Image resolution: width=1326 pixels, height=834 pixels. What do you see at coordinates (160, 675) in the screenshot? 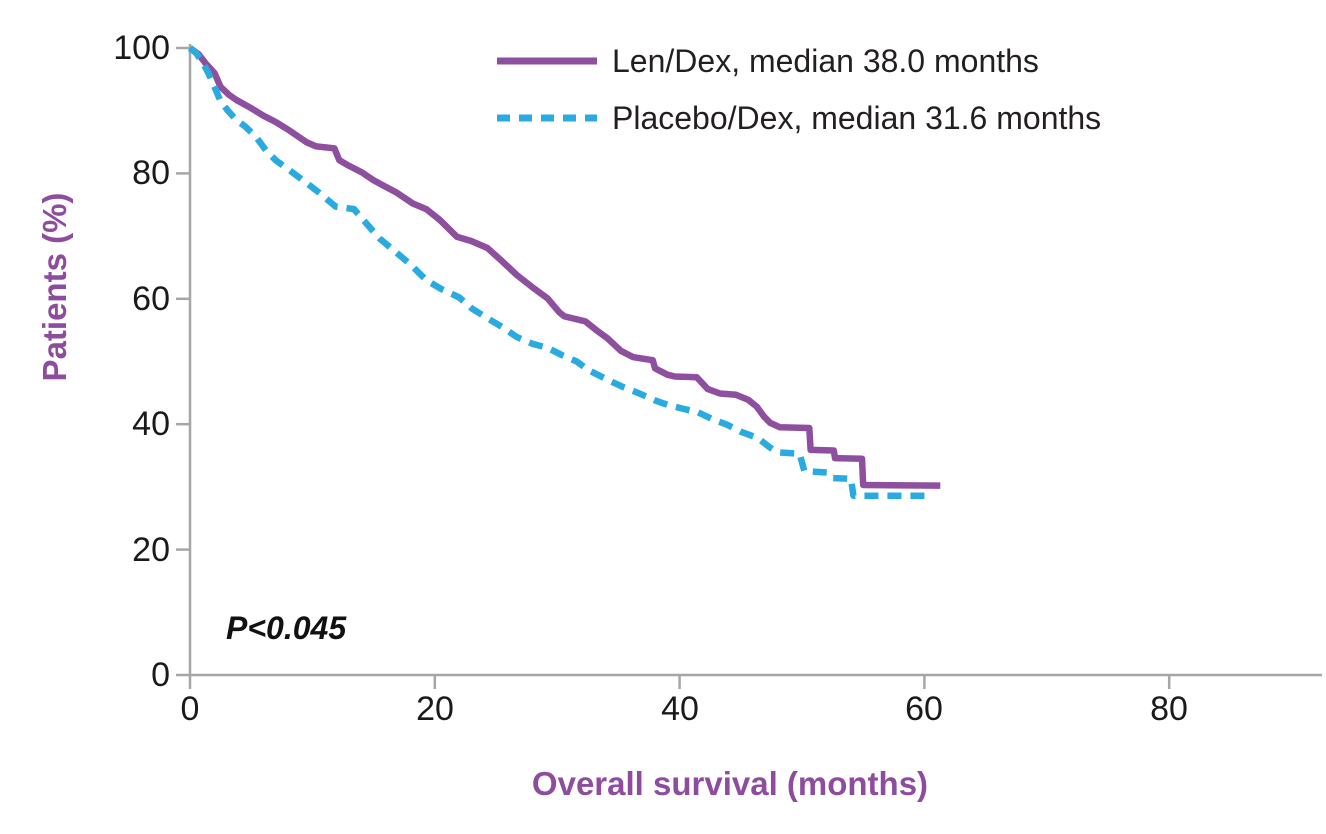
I see `y-tick-label: 0` at bounding box center [160, 675].